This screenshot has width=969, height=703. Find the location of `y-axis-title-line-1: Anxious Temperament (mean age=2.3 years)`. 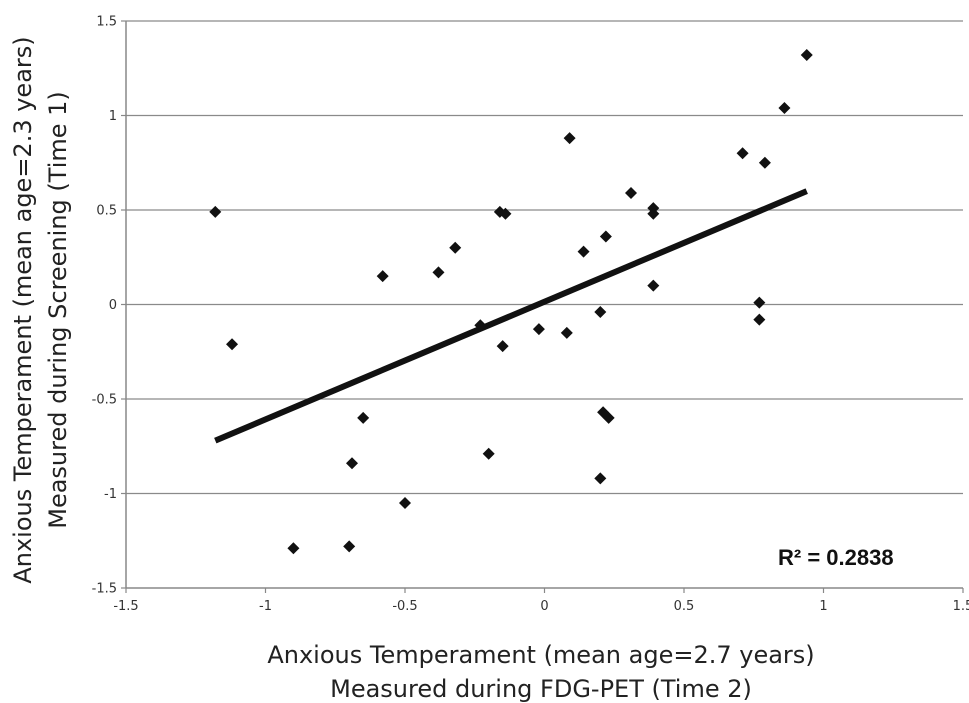

y-axis-title-line-1: Anxious Temperament (mean age=2.3 years) is located at coordinates (23, 309).